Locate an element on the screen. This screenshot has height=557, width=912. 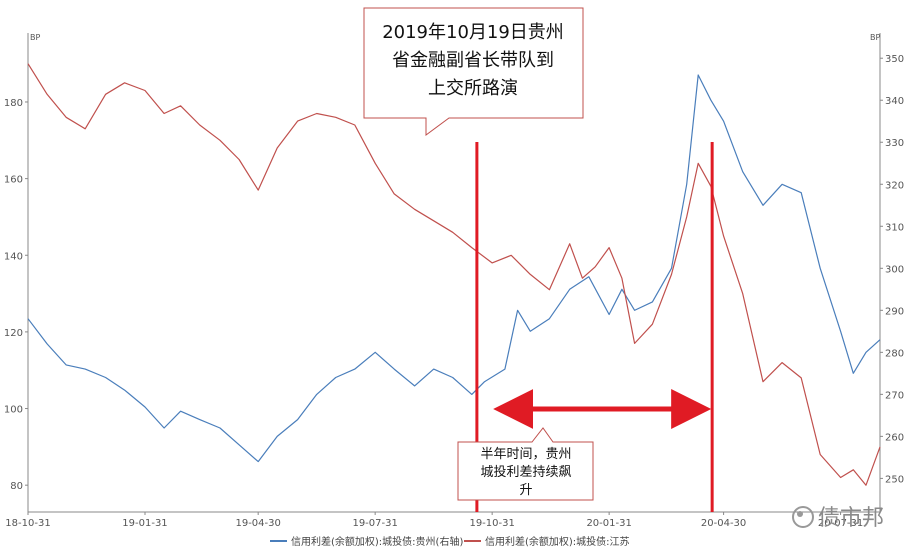
right-tick-label: 310 is located at coordinates (894, 227).